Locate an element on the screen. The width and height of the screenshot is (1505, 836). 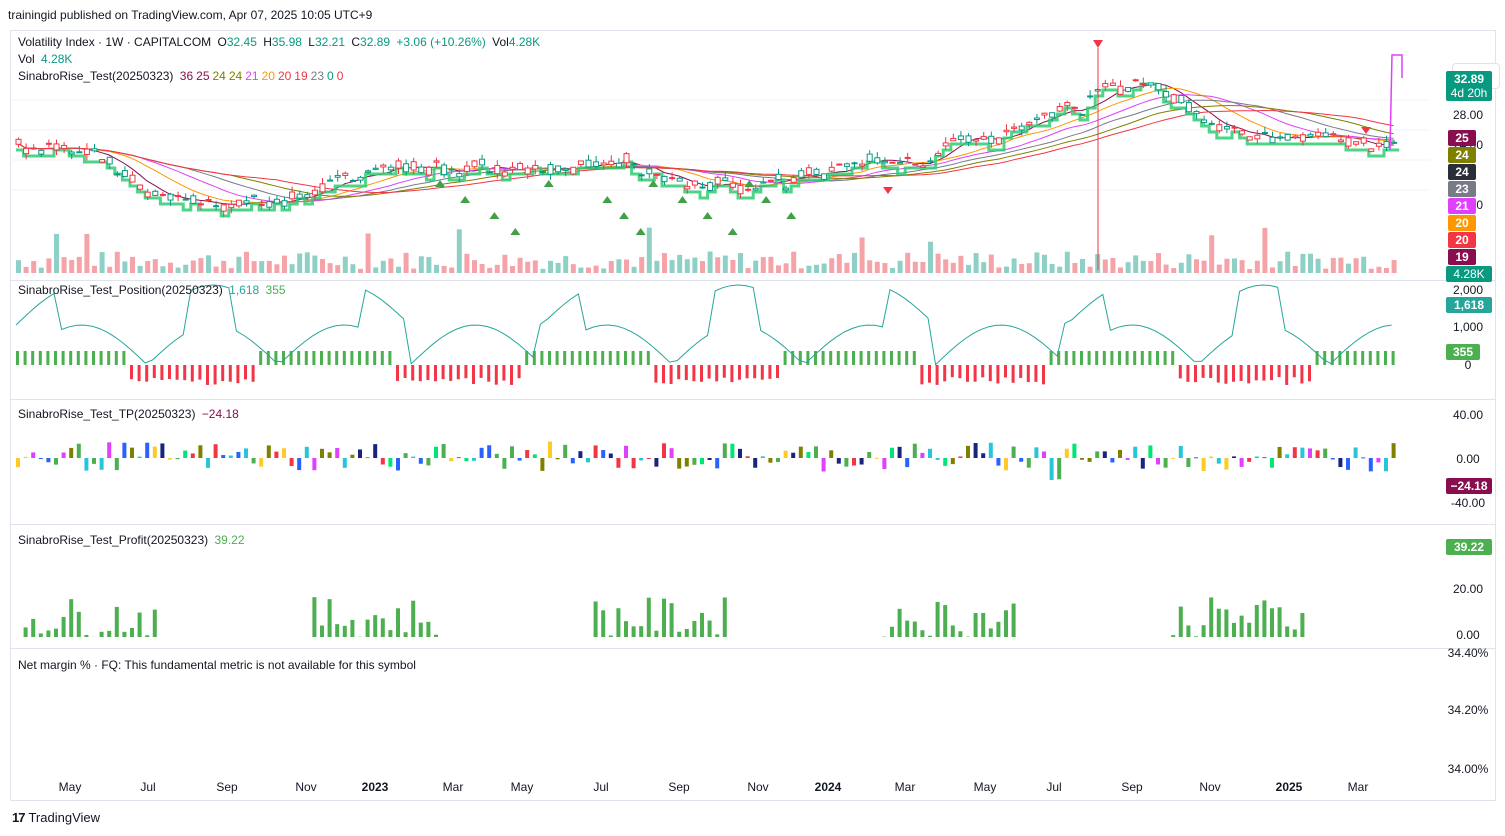
tp-title: SinabroRise_Test_TP(20250323) is located at coordinates (107, 414).